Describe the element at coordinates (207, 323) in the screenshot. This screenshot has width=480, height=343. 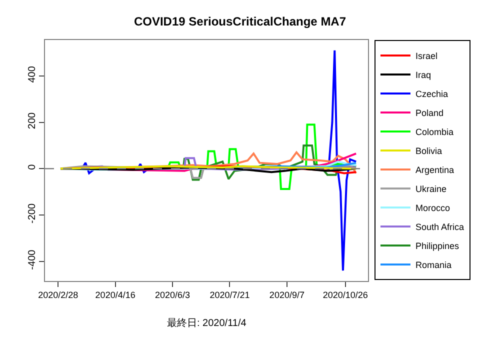
I see `text: 最終日: 2020/11/4` at that location.